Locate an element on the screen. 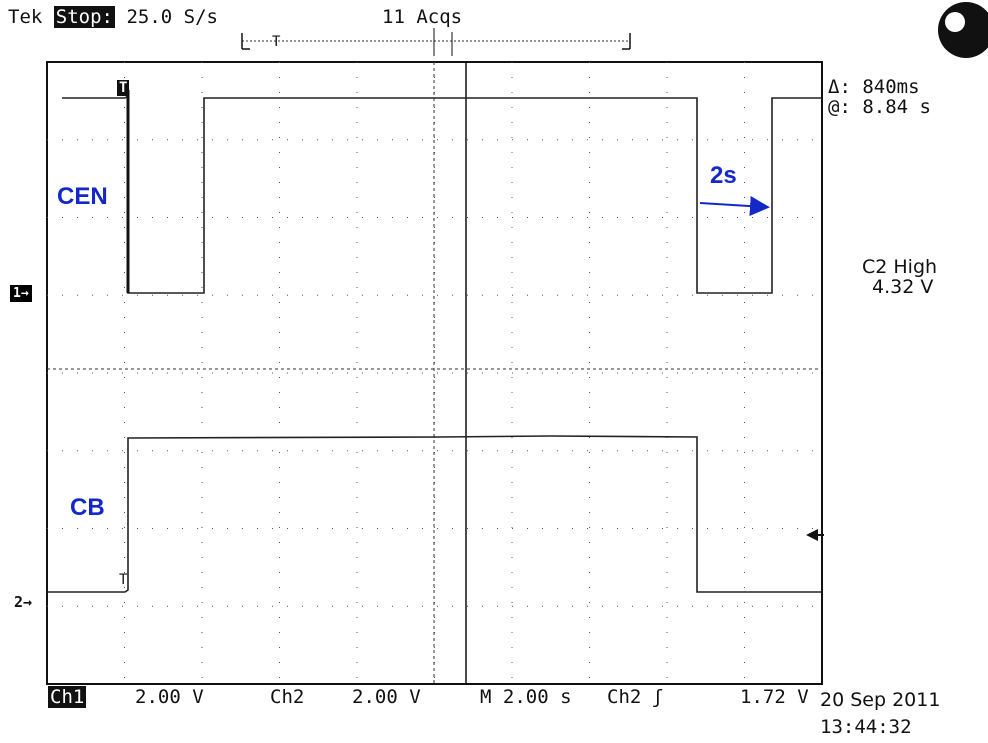  period-arrow is located at coordinates (734, 206).